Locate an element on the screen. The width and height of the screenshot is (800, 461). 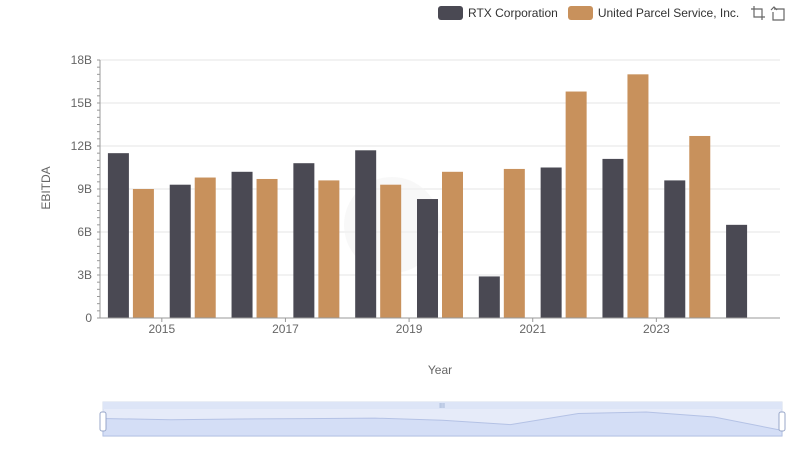
bar-ups-2017 is located at coordinates (329, 249).